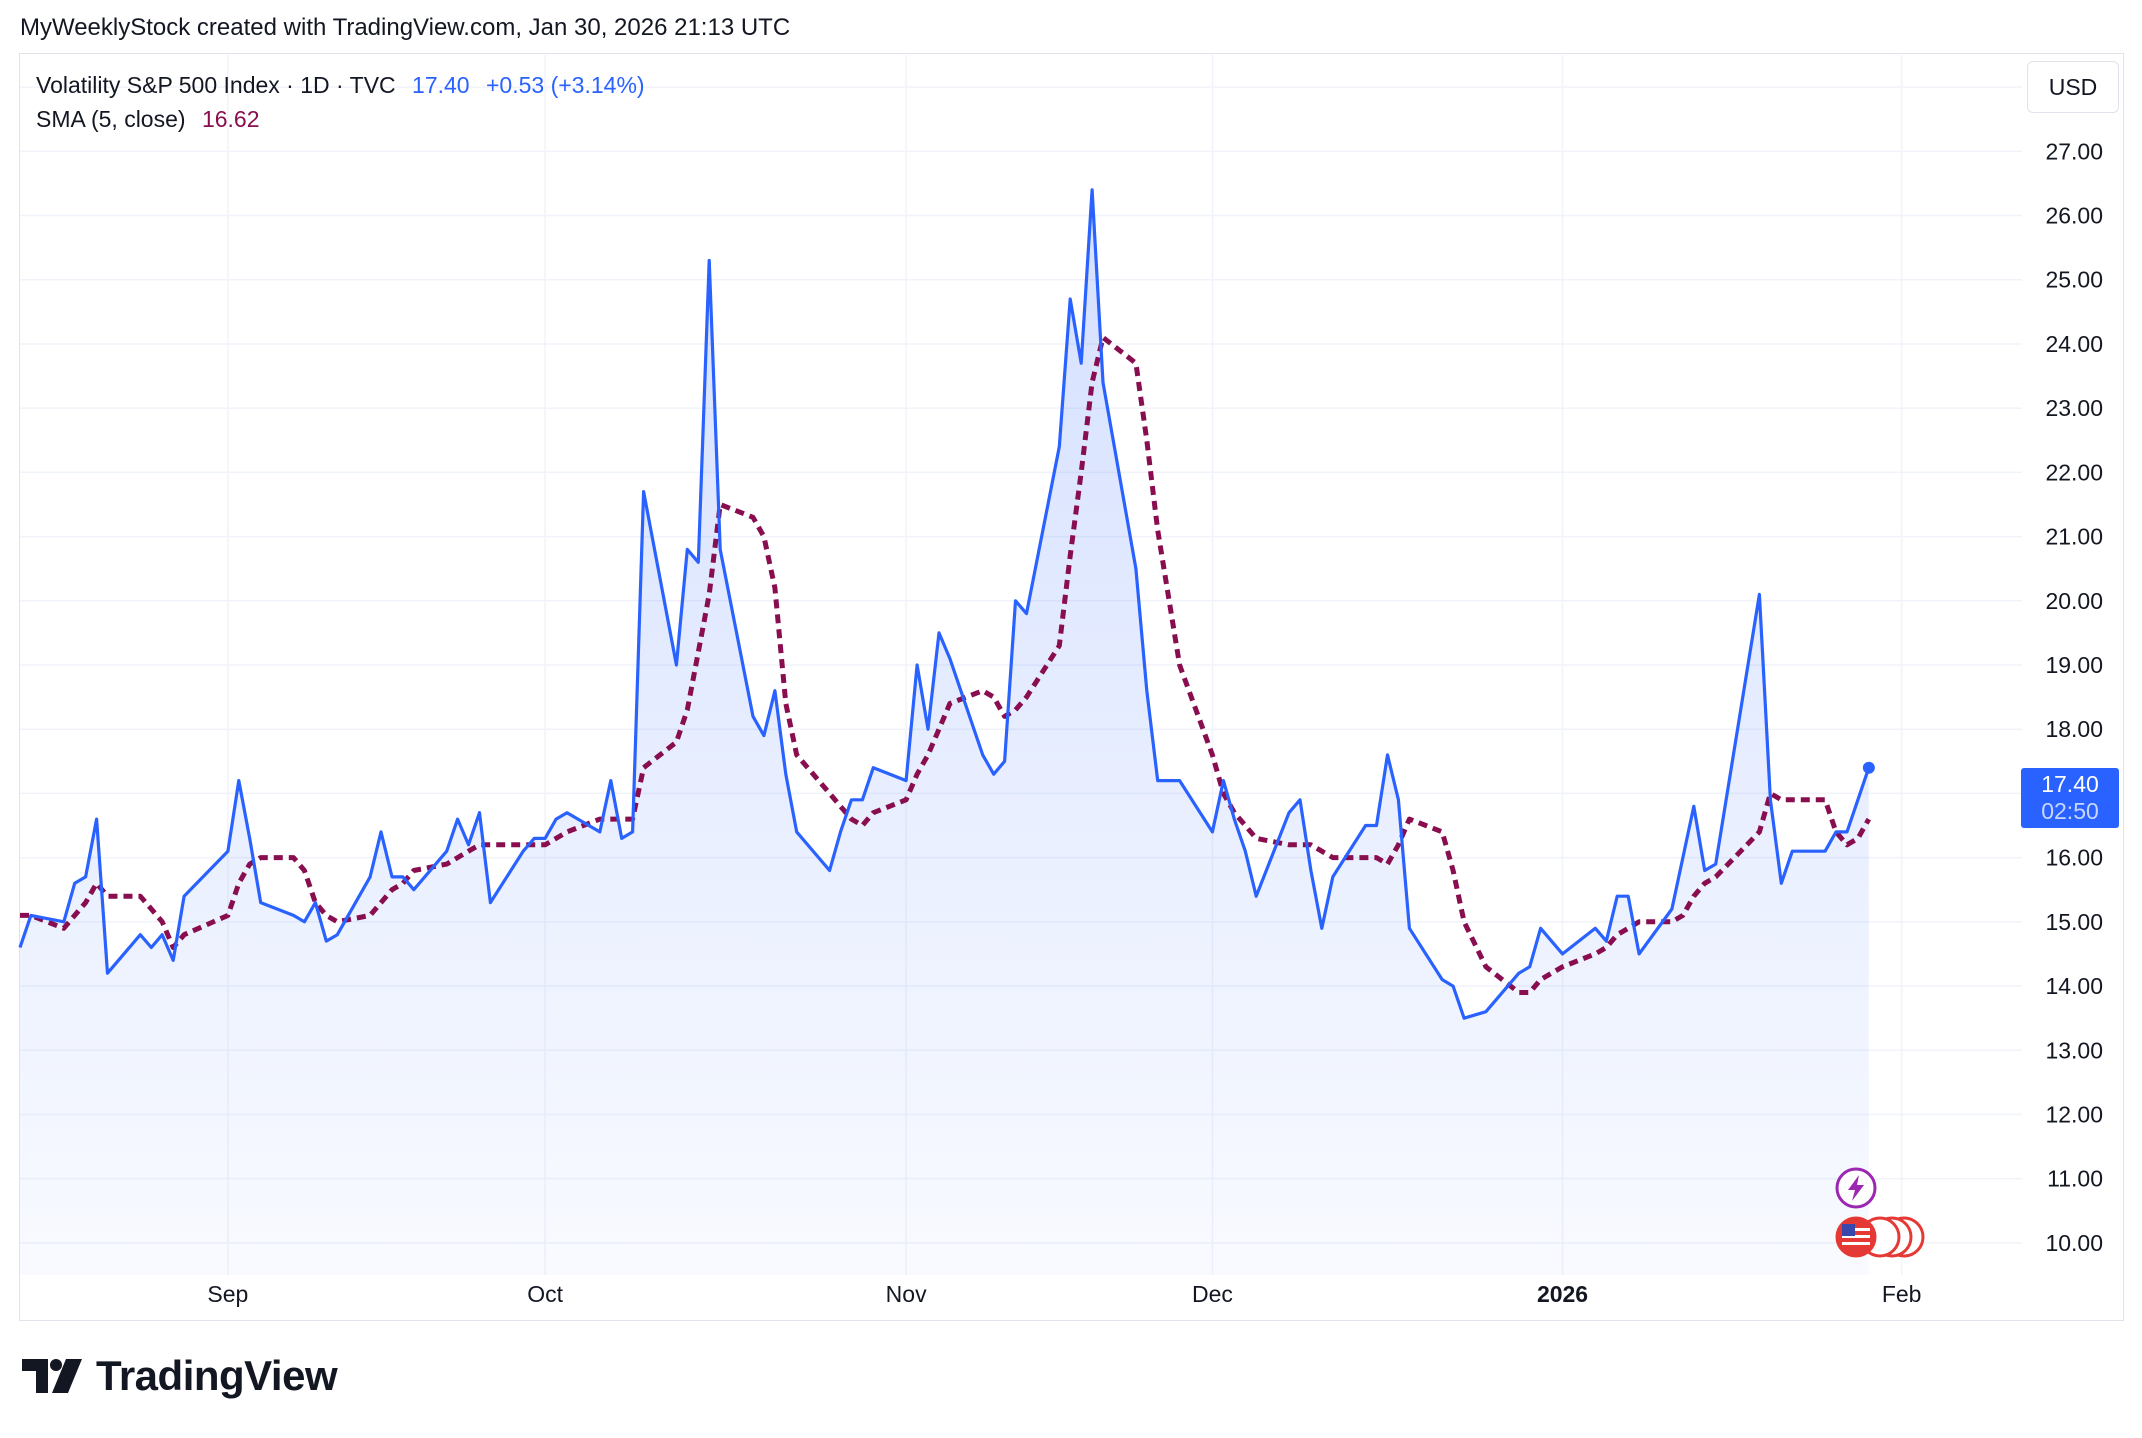 The image size is (2142, 1438). What do you see at coordinates (2074, 408) in the screenshot?
I see `y-tick-label: 23.00` at bounding box center [2074, 408].